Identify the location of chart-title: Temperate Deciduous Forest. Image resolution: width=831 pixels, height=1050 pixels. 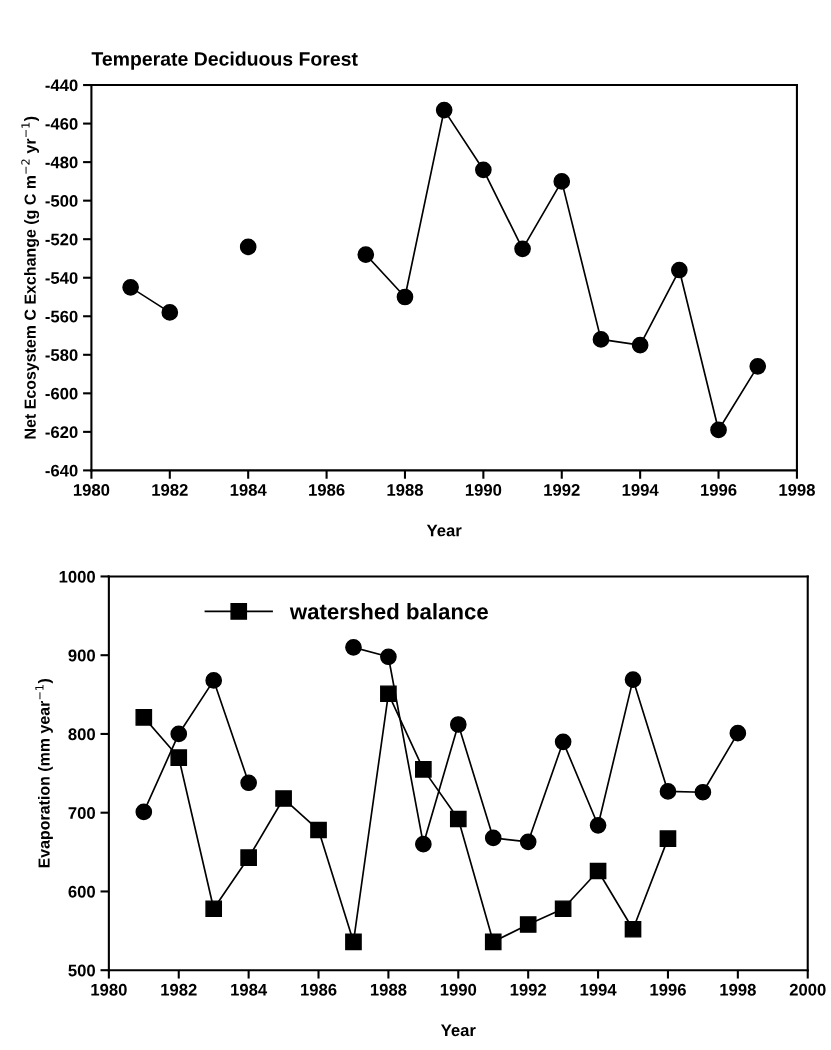
(224, 60).